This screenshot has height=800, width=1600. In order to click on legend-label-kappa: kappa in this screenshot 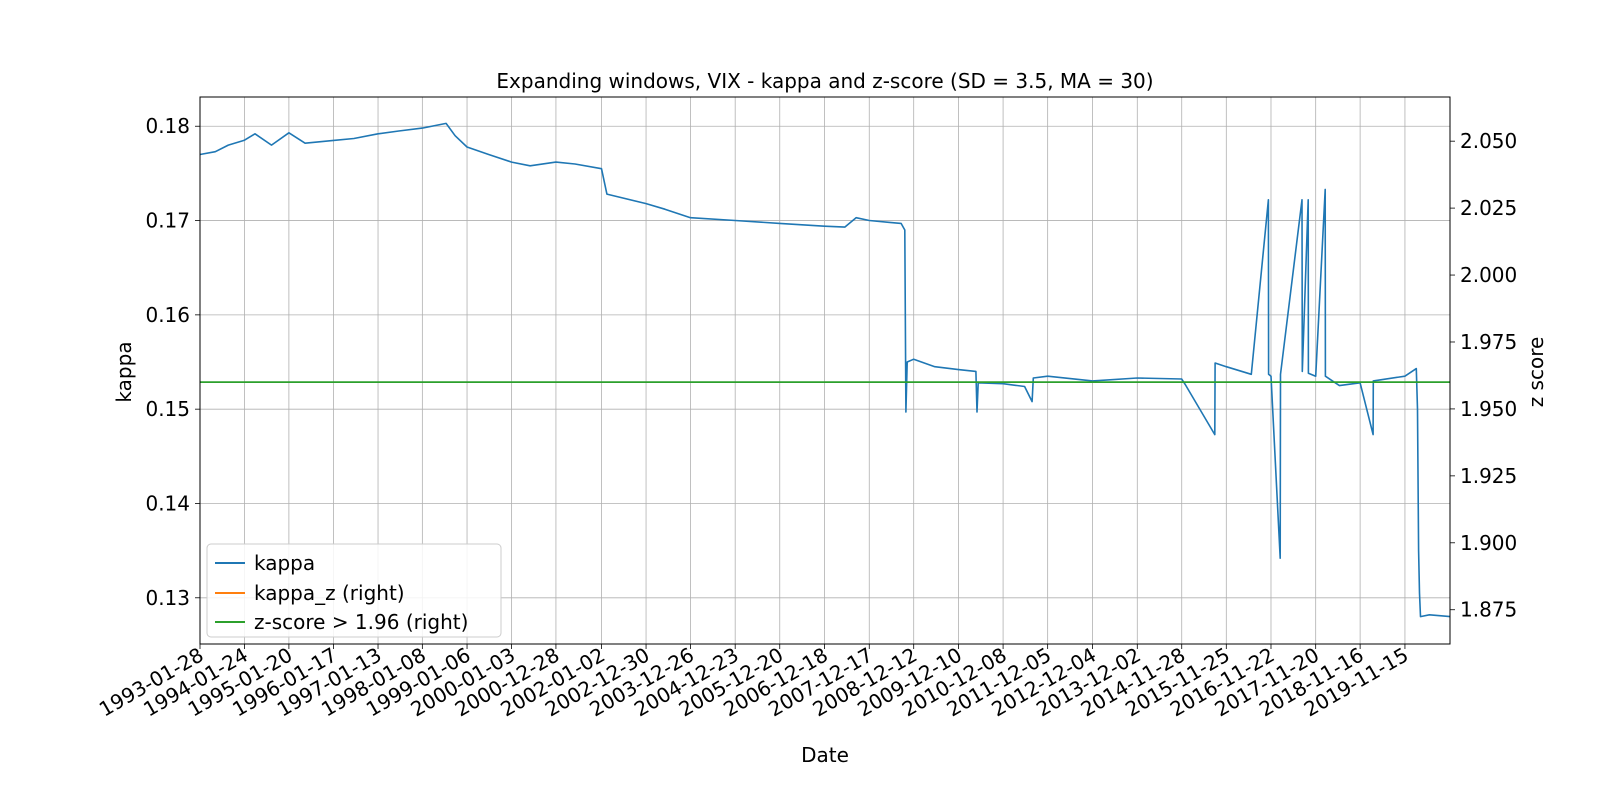, I will do `click(284, 563)`.